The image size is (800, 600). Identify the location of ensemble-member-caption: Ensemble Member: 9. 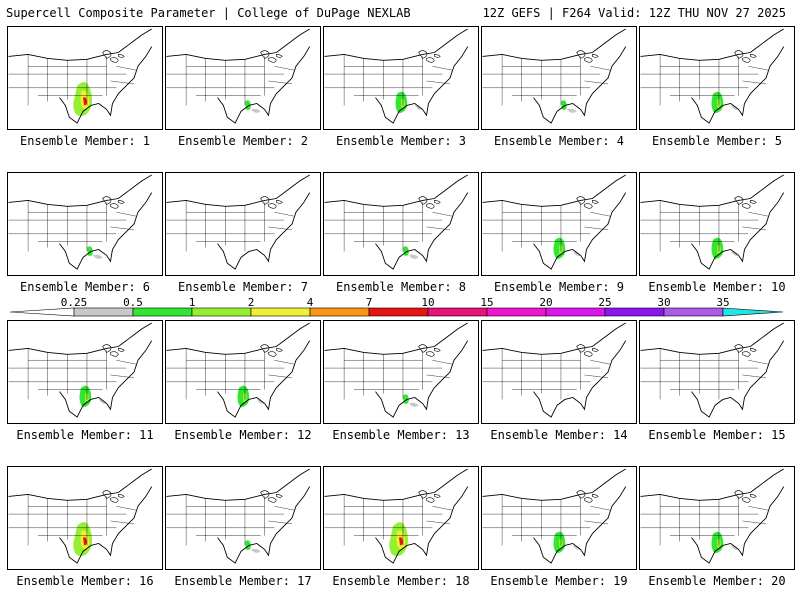
(559, 287).